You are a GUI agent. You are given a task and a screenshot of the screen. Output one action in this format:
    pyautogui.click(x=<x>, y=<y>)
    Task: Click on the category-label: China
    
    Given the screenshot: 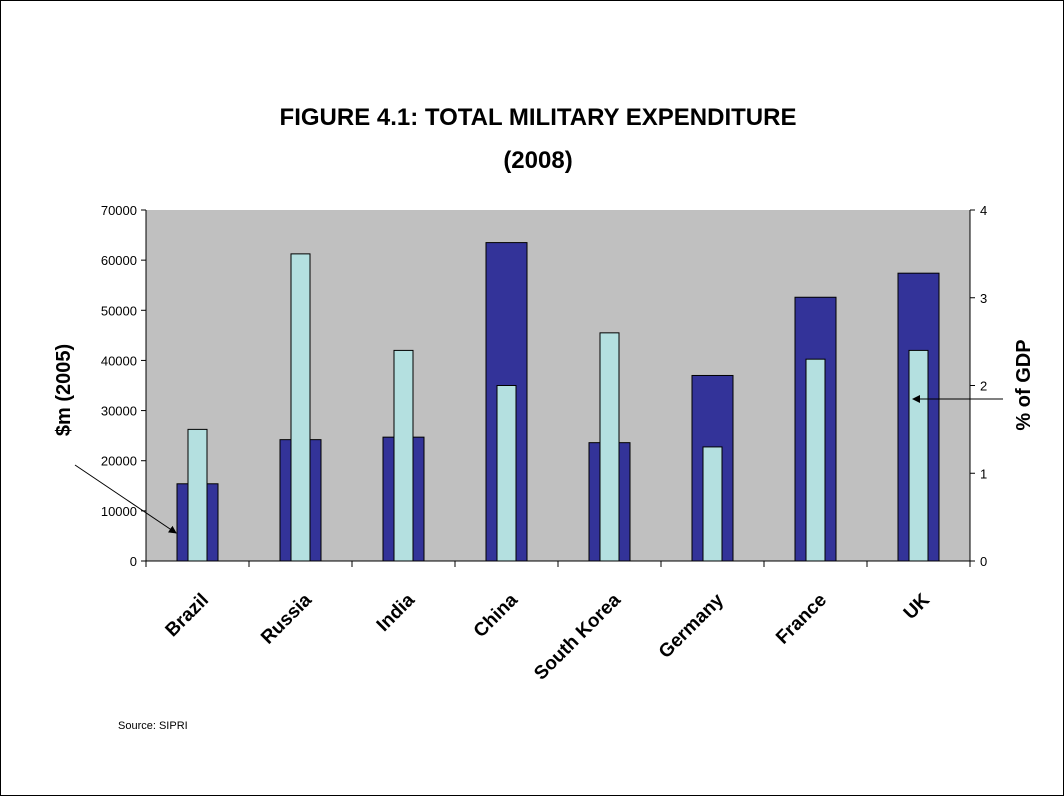 What is the action you would take?
    pyautogui.click(x=496, y=615)
    